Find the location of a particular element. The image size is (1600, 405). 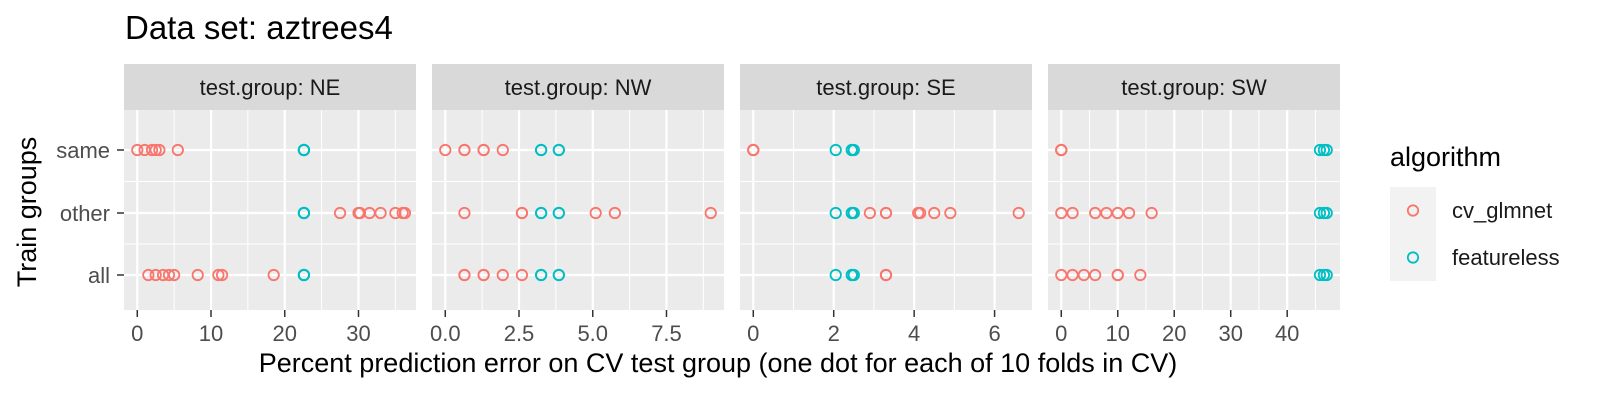

legend-title: algorithm is located at coordinates (1445, 157).